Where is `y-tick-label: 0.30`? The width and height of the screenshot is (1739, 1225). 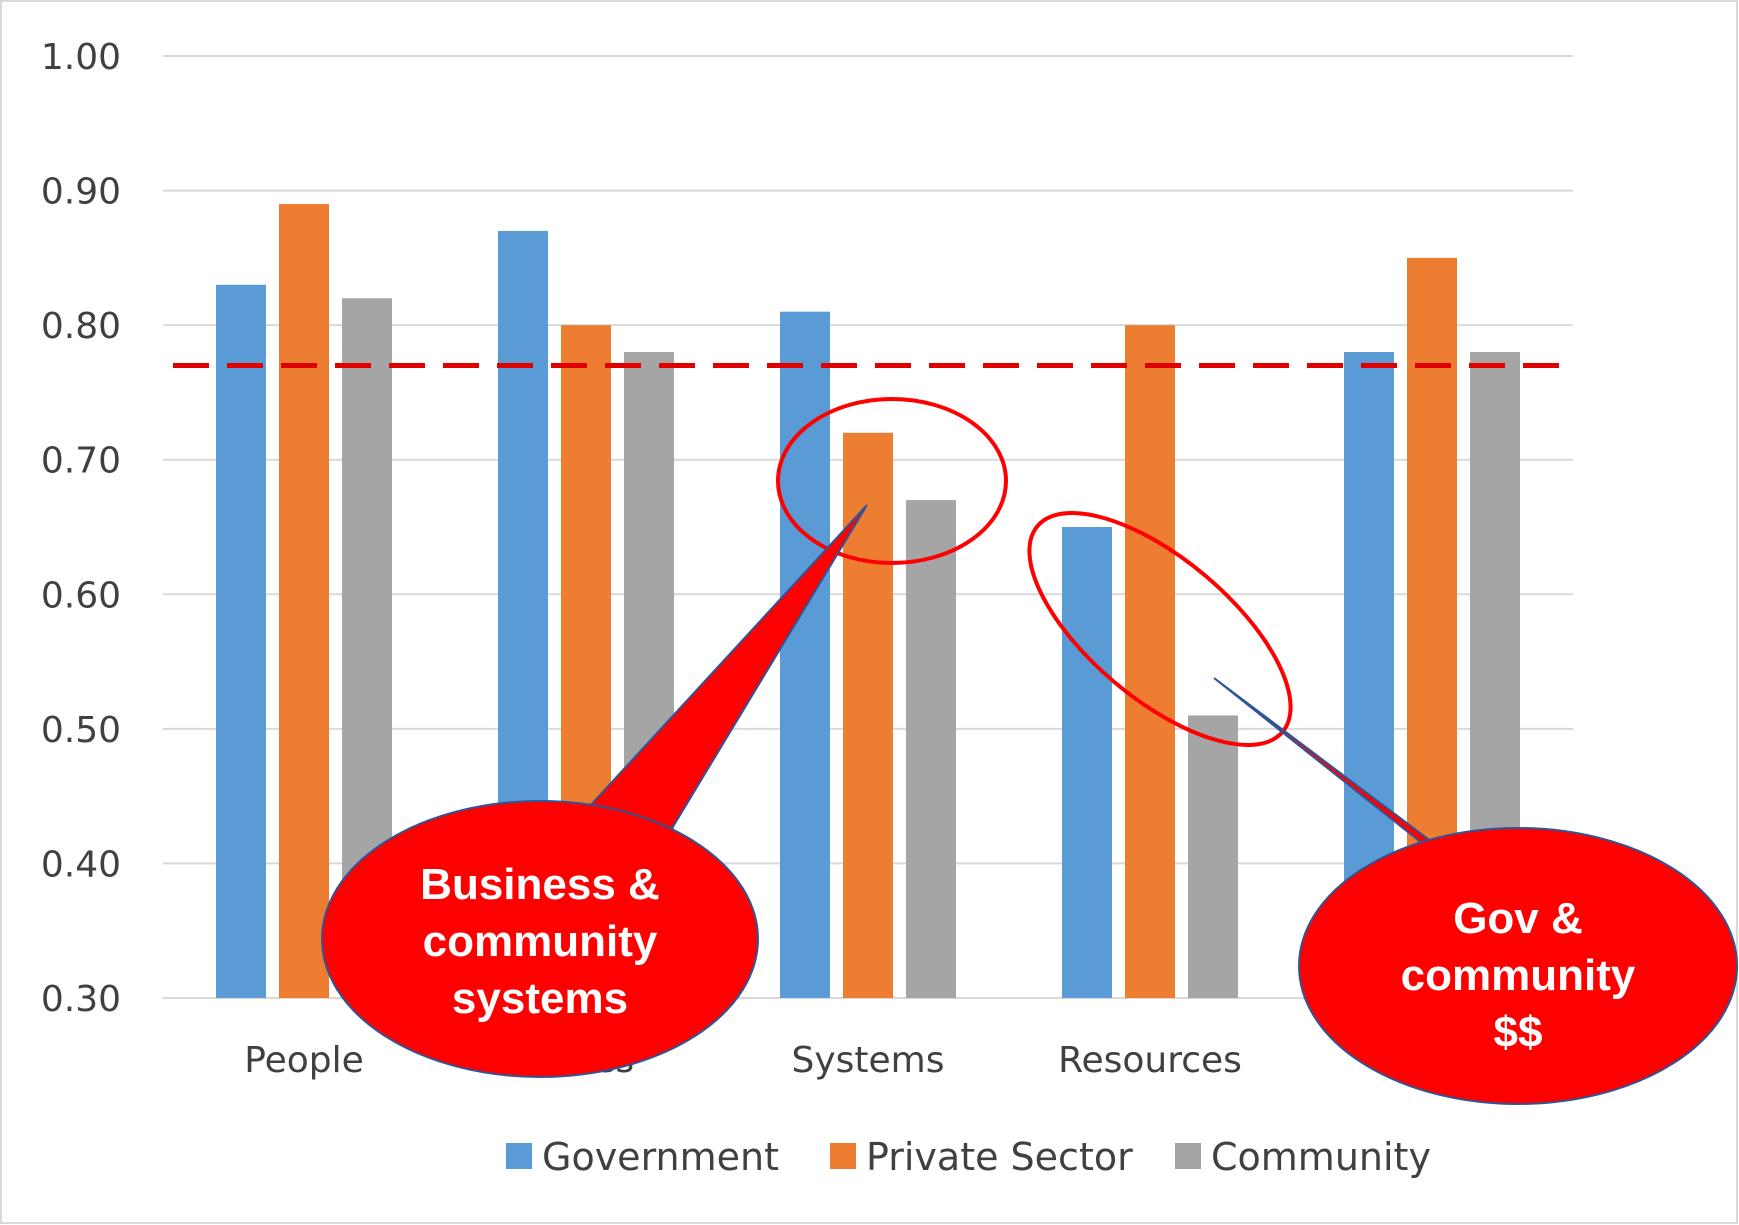
y-tick-label: 0.30 is located at coordinates (81, 999).